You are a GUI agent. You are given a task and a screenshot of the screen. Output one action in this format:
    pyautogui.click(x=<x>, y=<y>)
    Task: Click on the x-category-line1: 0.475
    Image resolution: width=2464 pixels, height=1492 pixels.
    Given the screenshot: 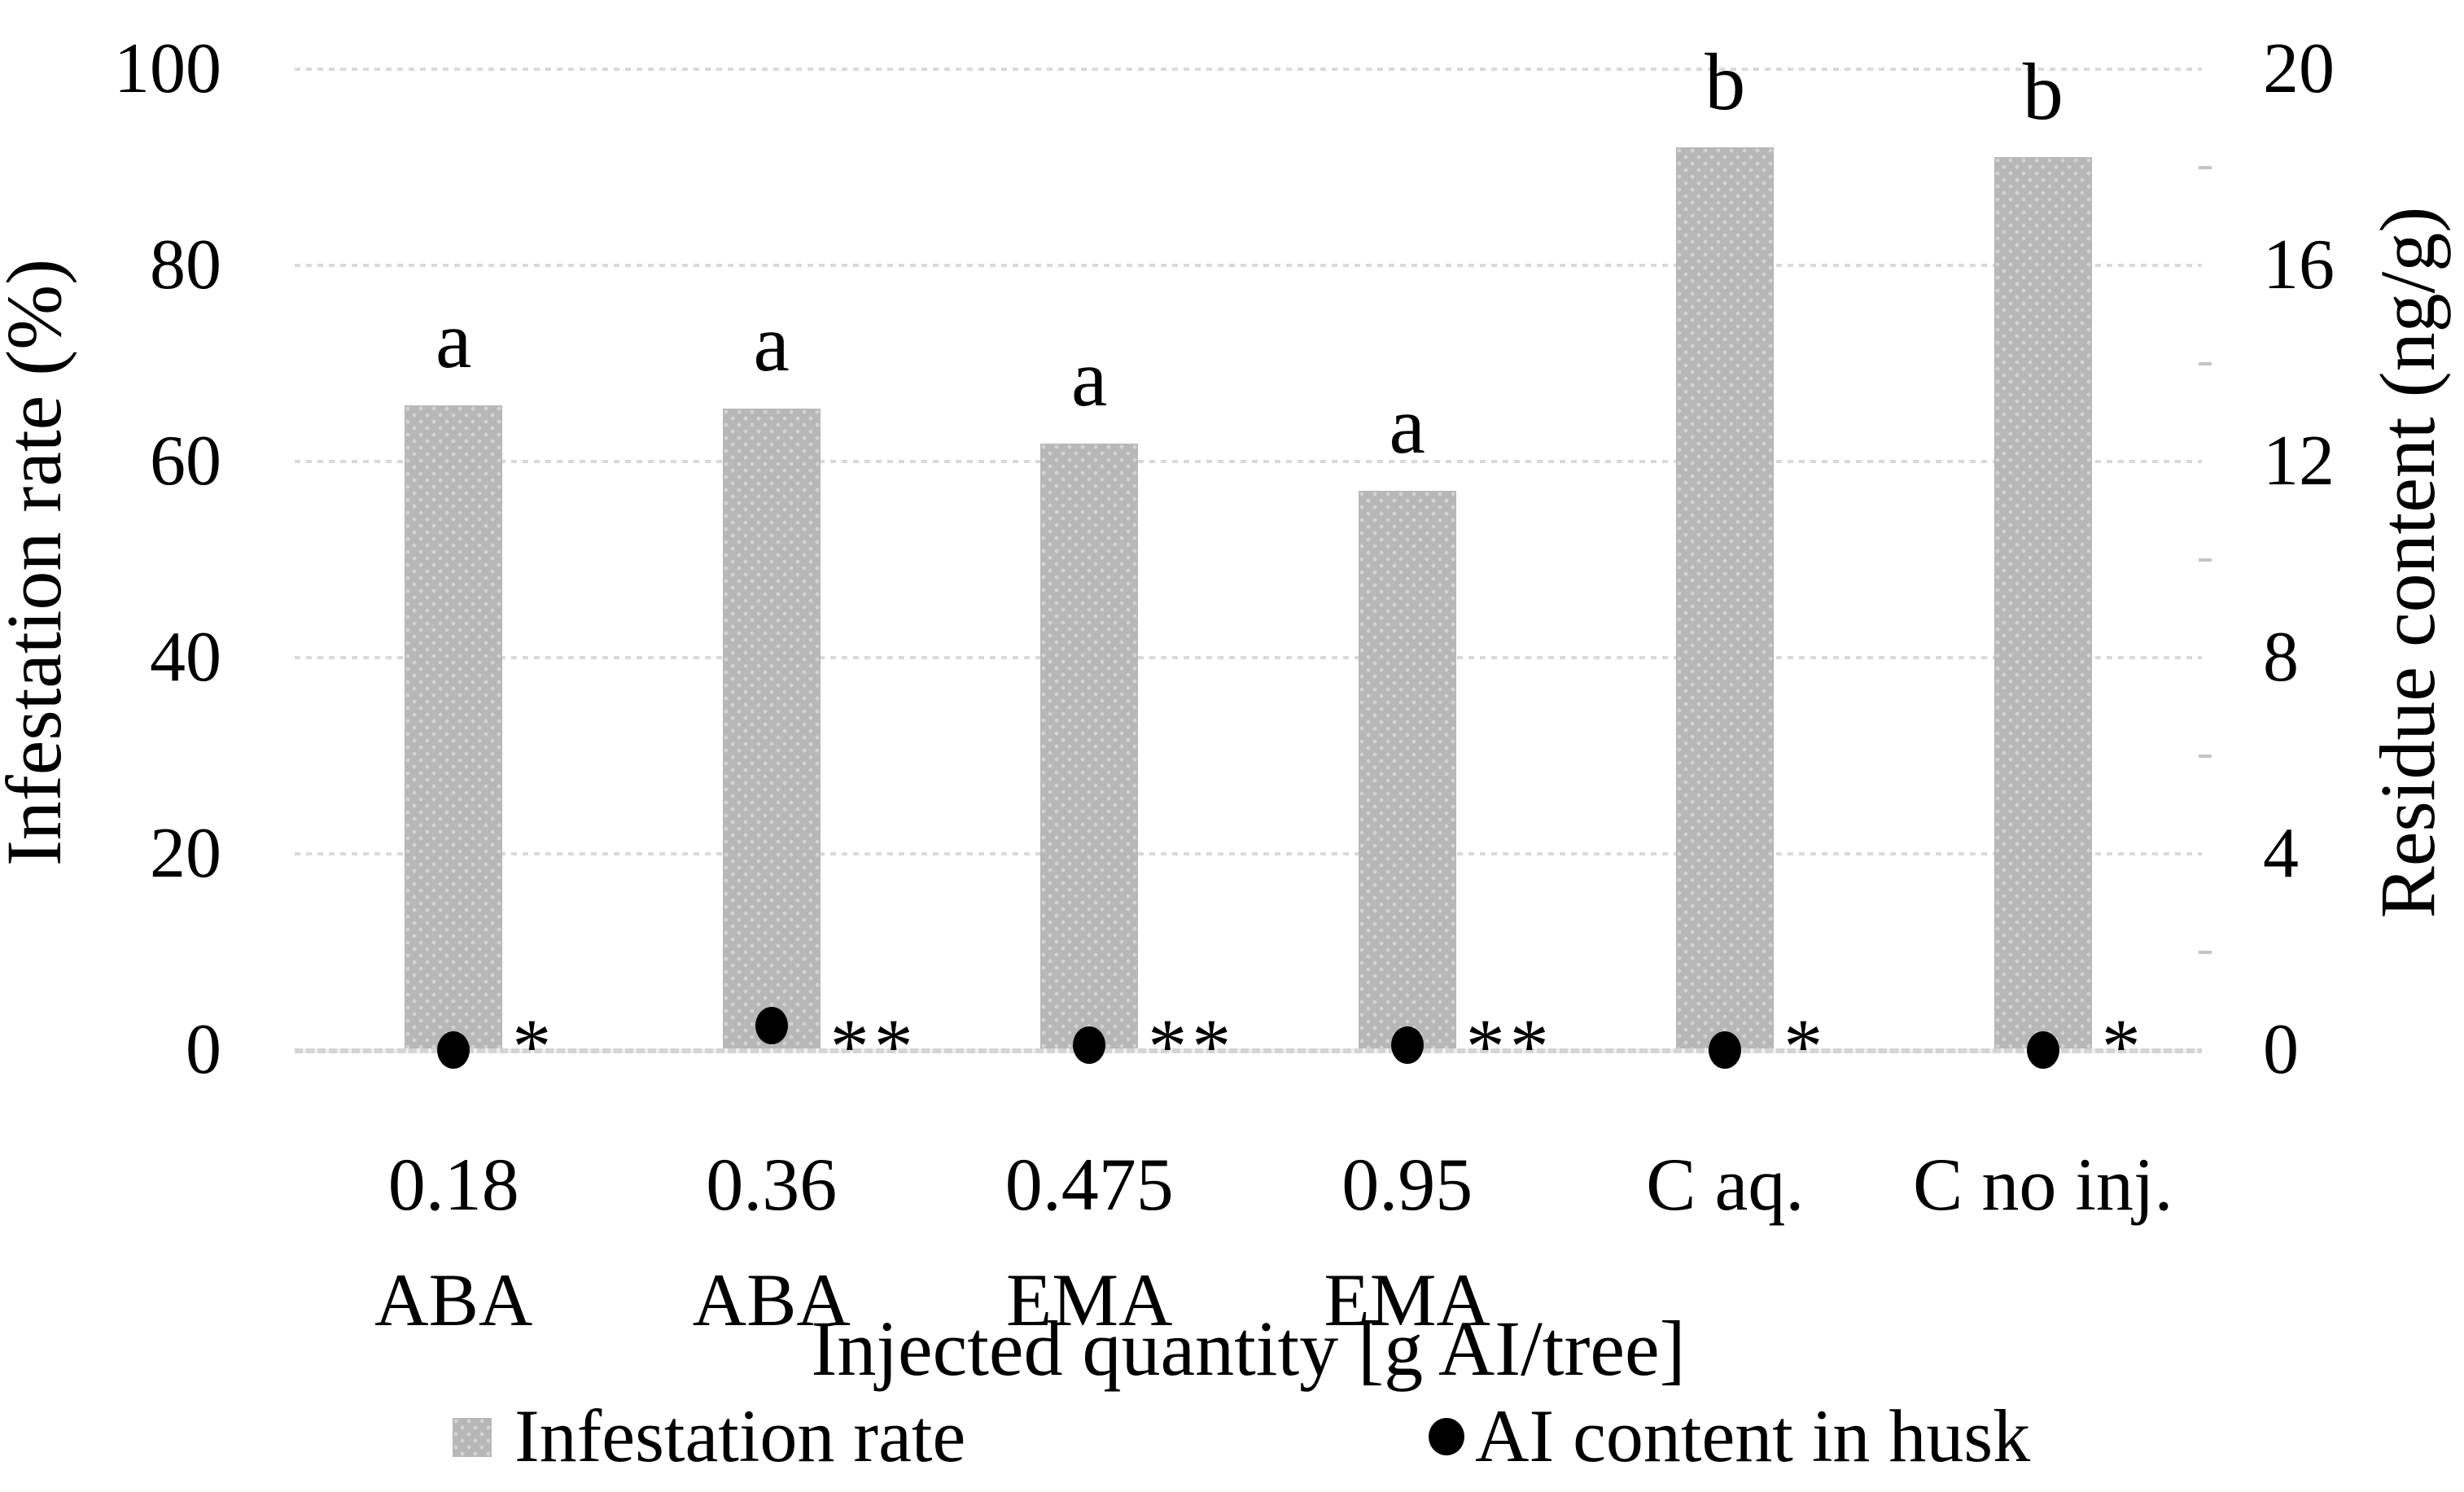 What is the action you would take?
    pyautogui.click(x=1089, y=1184)
    